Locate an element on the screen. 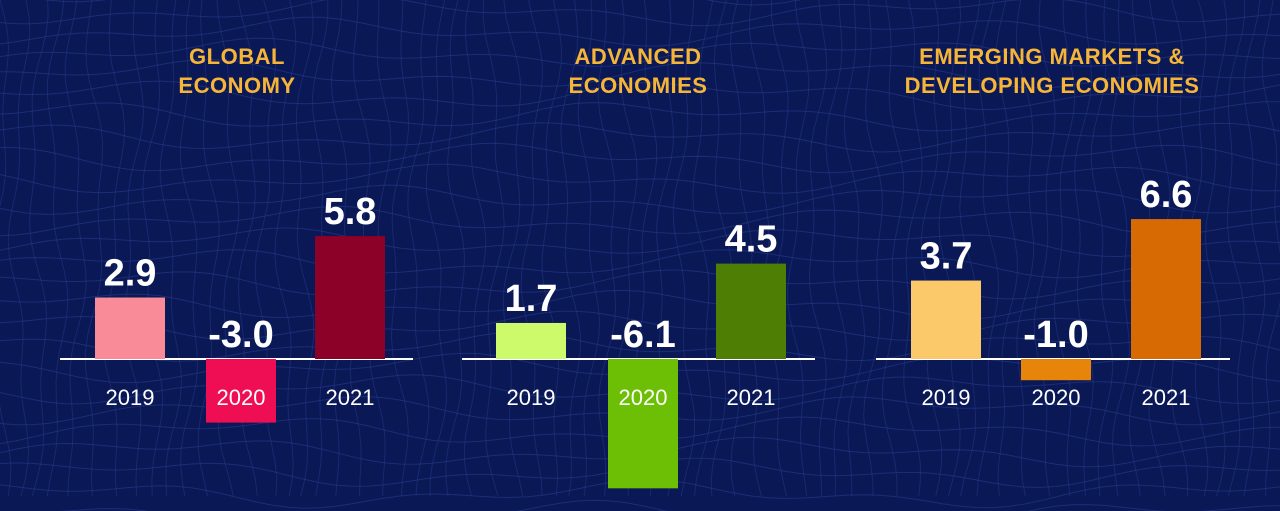  chart-panel-2: 3.7 2019 -1.0 2020 6.6 2021 is located at coordinates (1053, 292).